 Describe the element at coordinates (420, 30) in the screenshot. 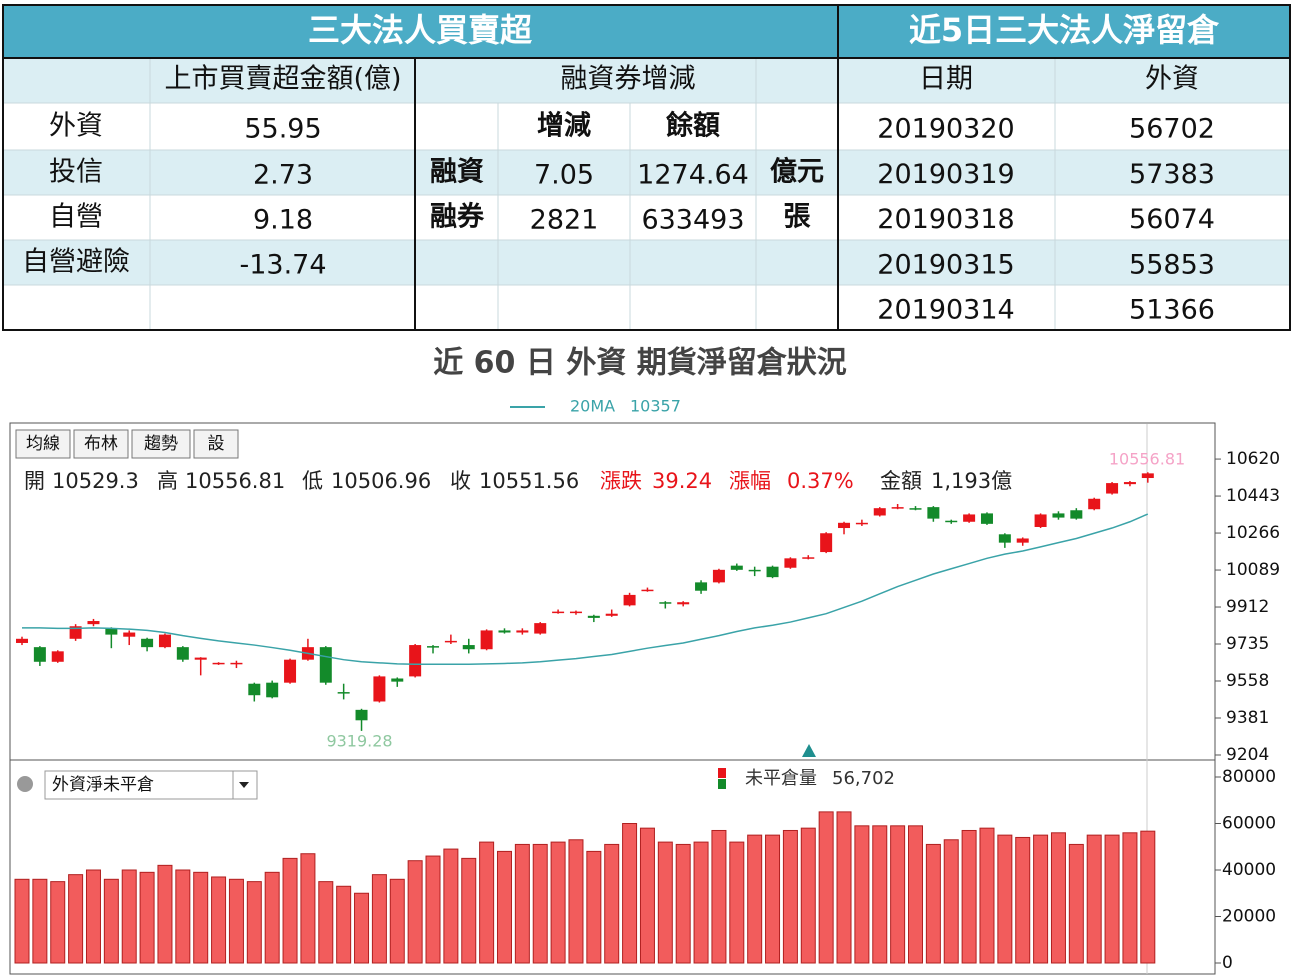

I see `table-title: 三大法人買賣超` at that location.